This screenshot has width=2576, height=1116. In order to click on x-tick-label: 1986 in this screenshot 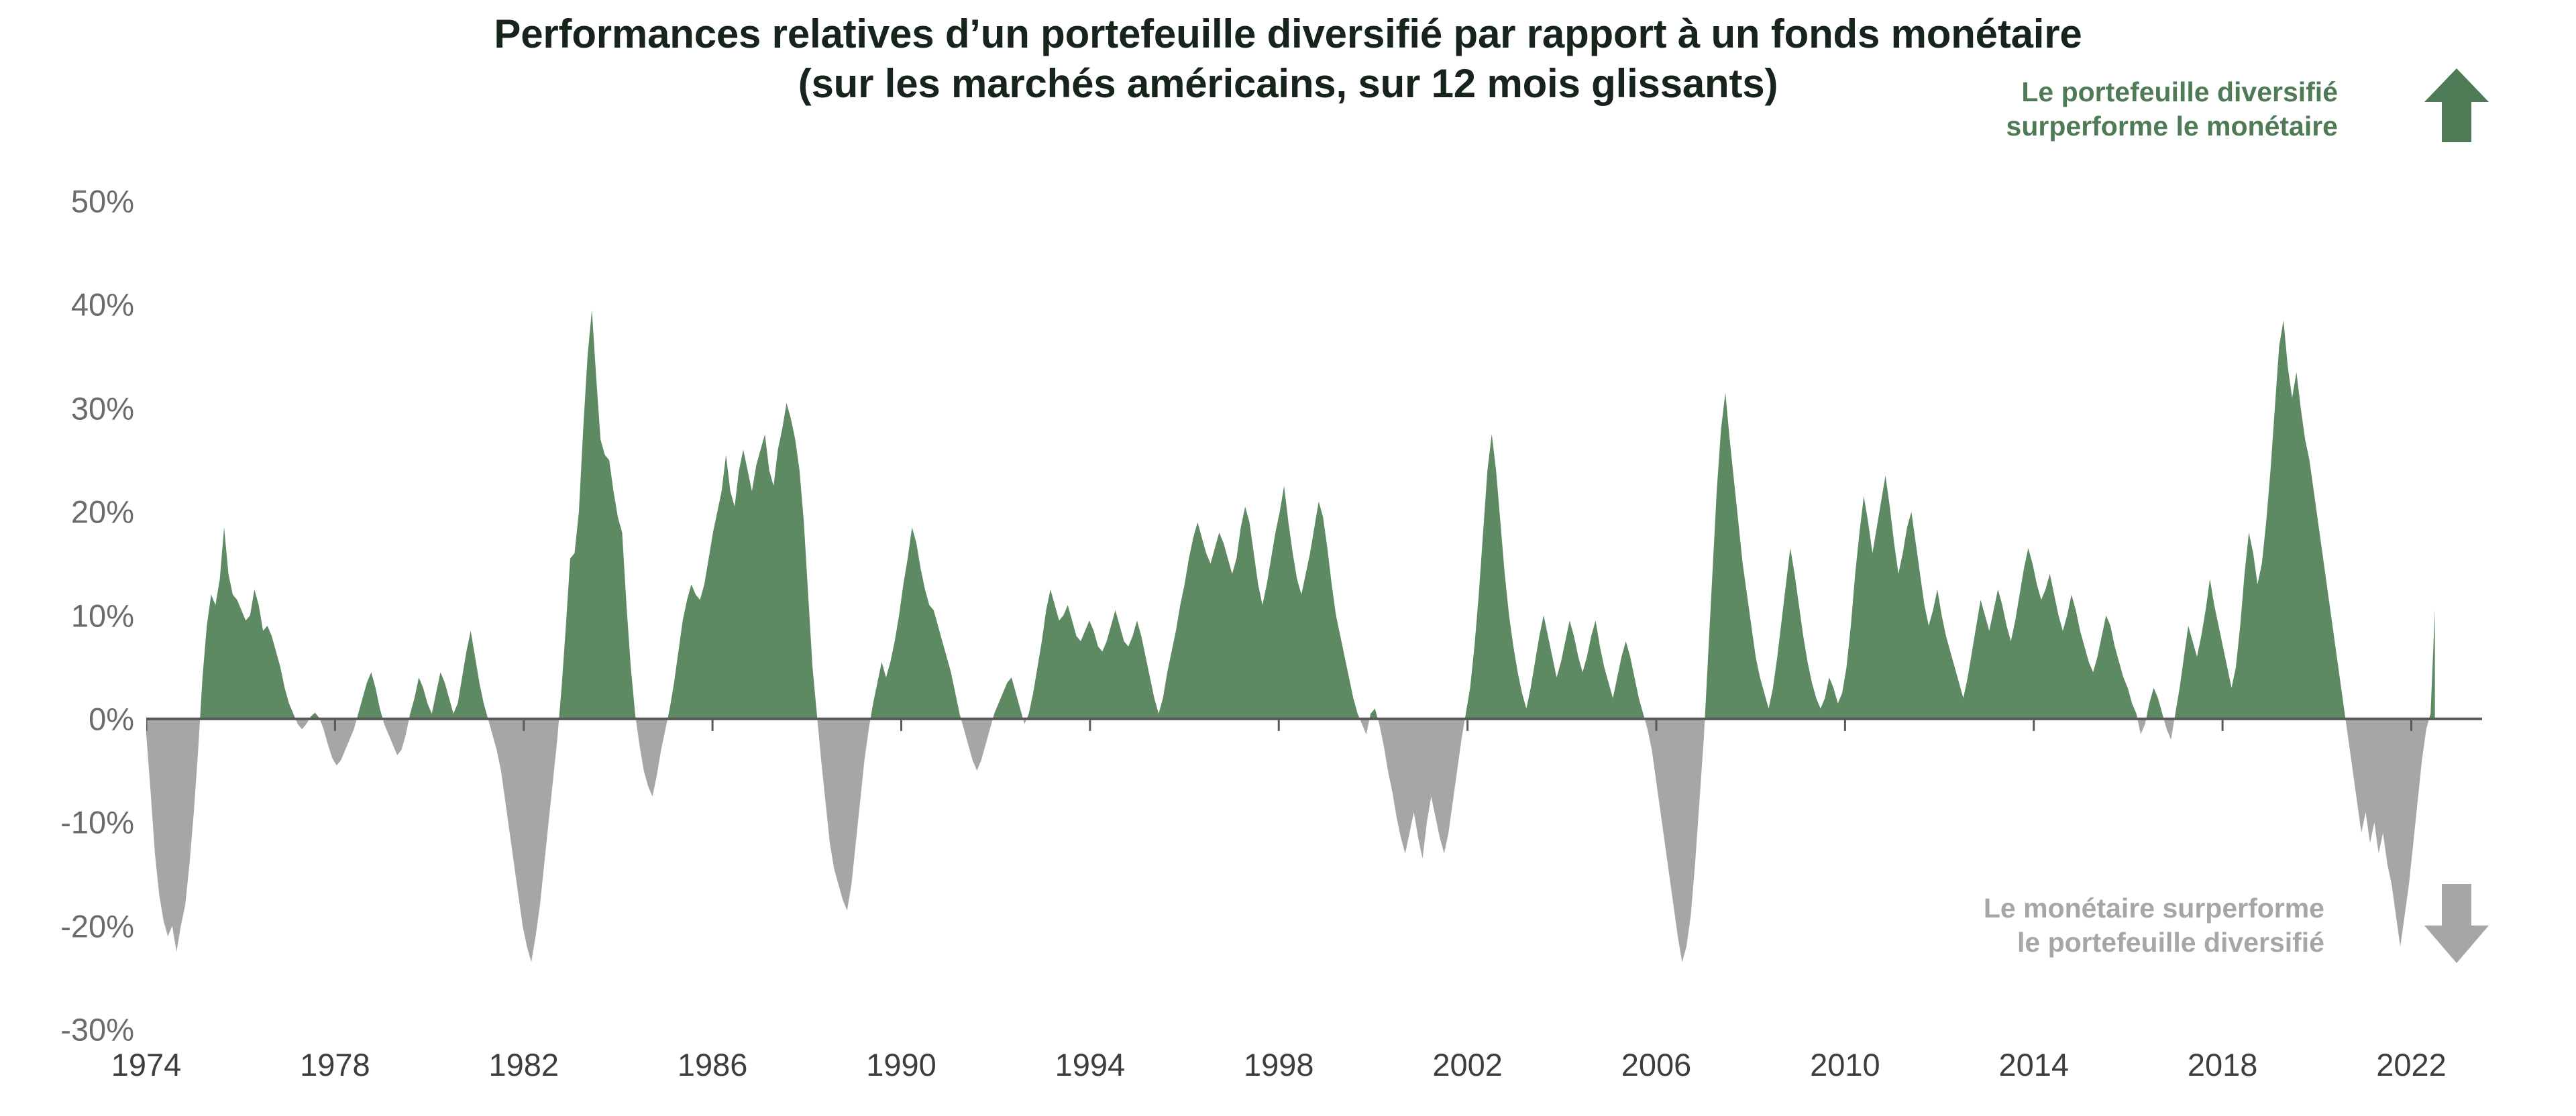, I will do `click(712, 1064)`.